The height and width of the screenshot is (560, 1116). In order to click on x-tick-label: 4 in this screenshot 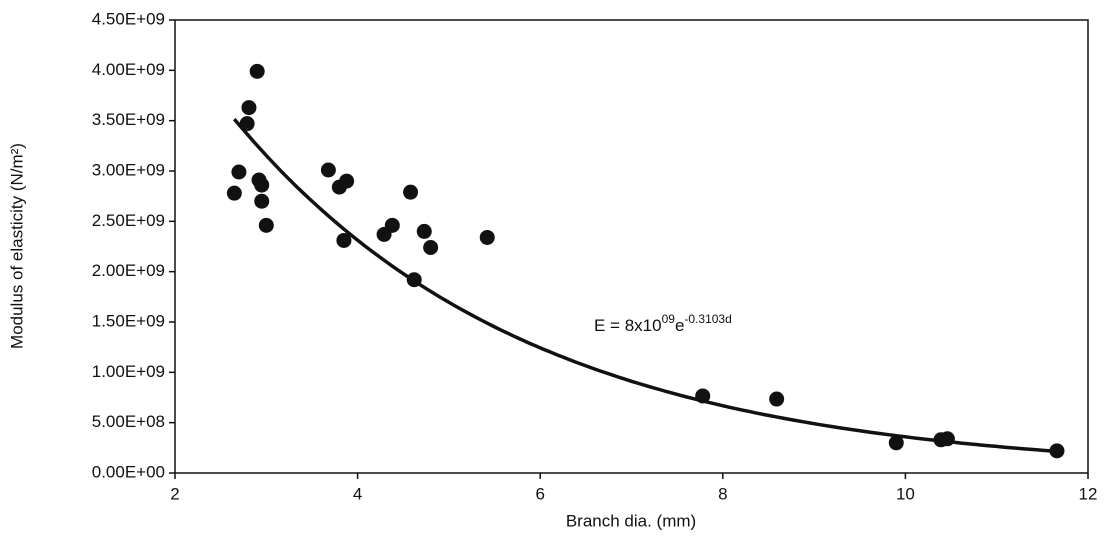, I will do `click(357, 493)`.